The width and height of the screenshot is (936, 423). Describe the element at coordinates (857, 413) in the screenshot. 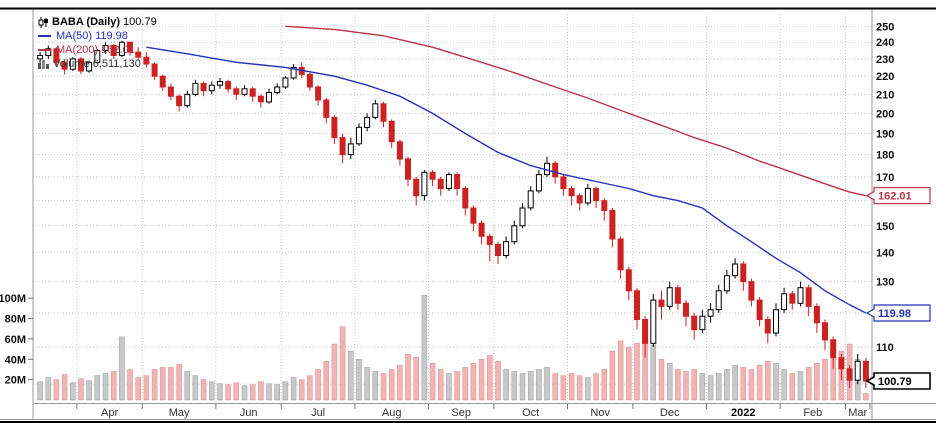

I see `month-label: Mar` at that location.